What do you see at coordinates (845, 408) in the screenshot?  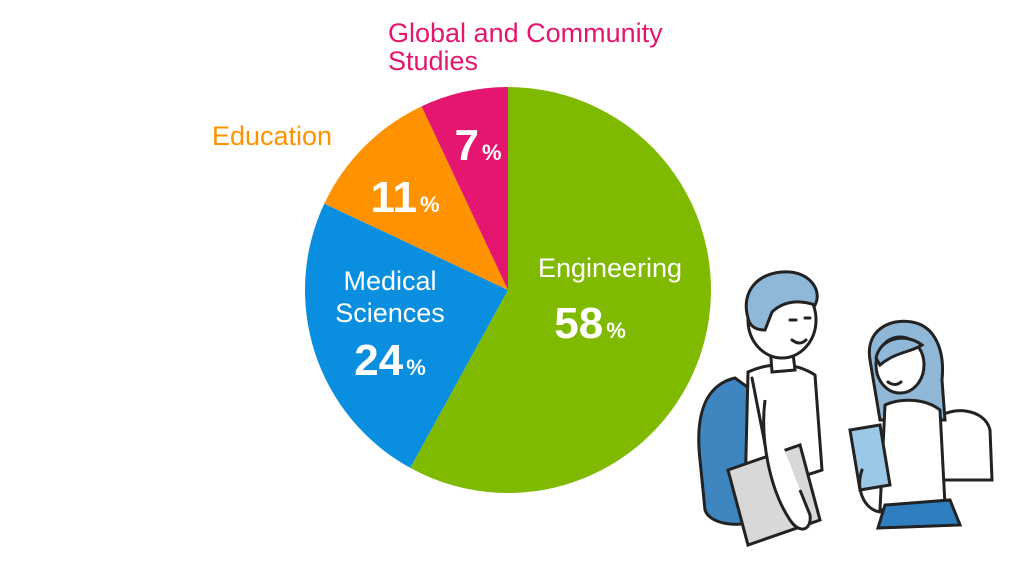 I see `two-students-icon` at bounding box center [845, 408].